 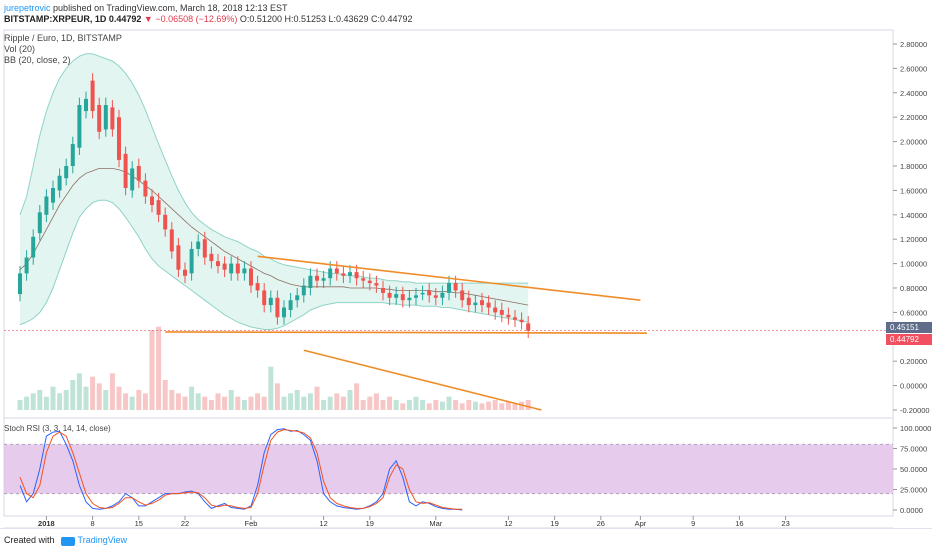 What do you see at coordinates (913, 68) in the screenshot?
I see `price-tick-label: 2.60000` at bounding box center [913, 68].